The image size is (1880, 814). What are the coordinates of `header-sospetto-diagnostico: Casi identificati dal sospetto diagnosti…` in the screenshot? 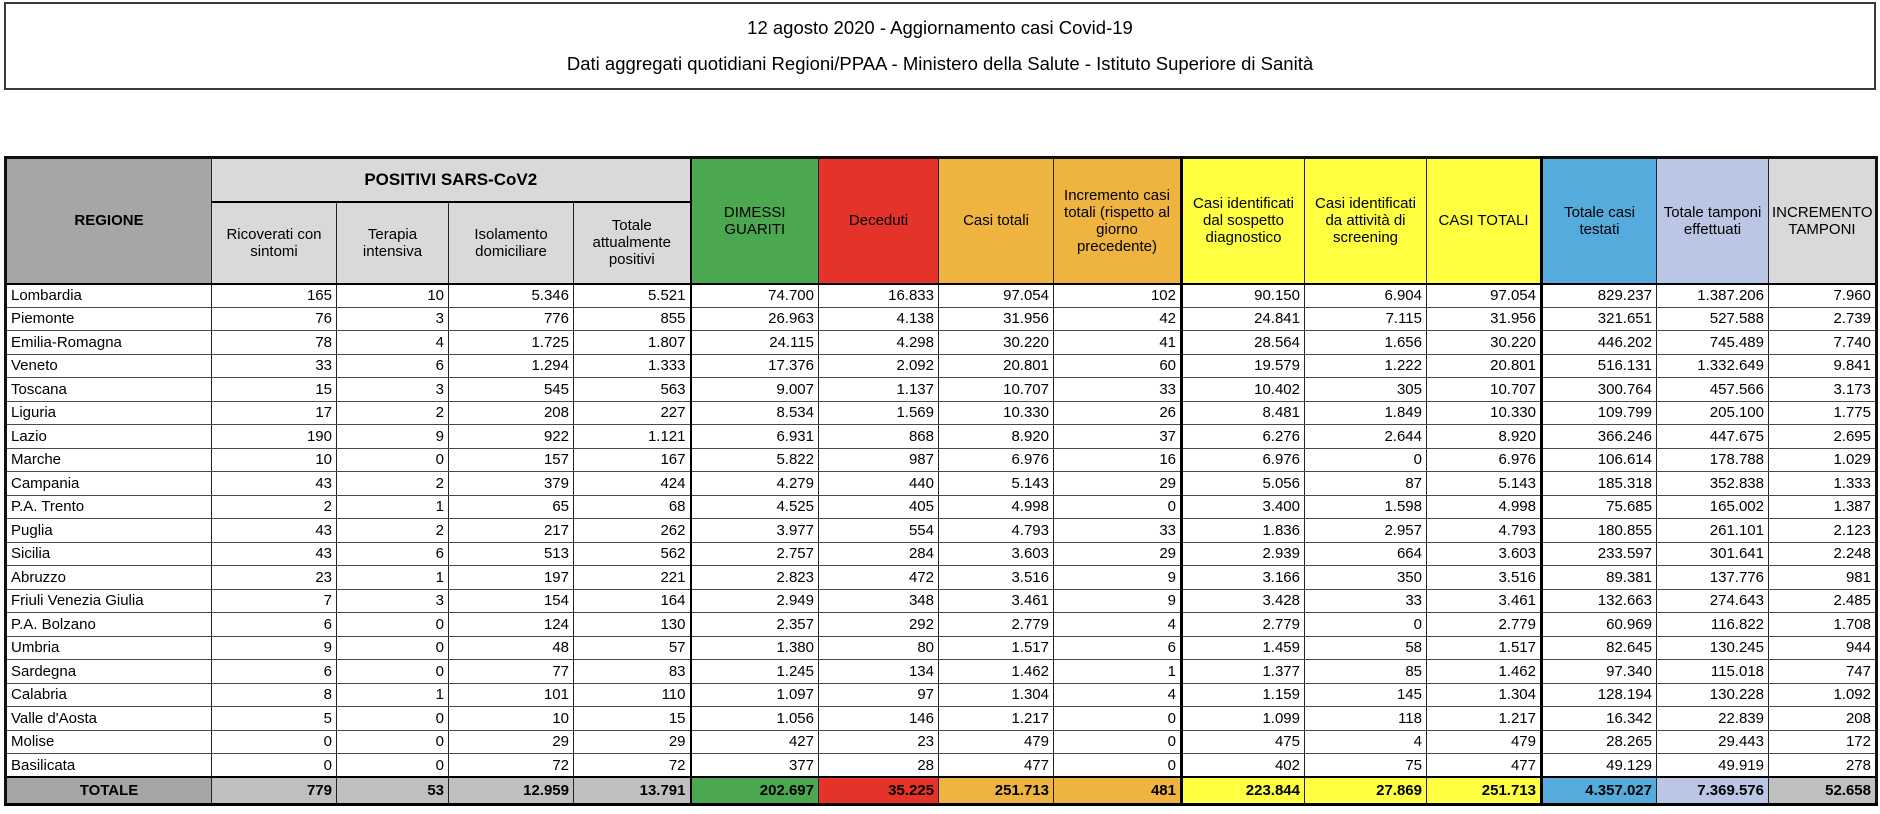 It's located at (1242, 221).